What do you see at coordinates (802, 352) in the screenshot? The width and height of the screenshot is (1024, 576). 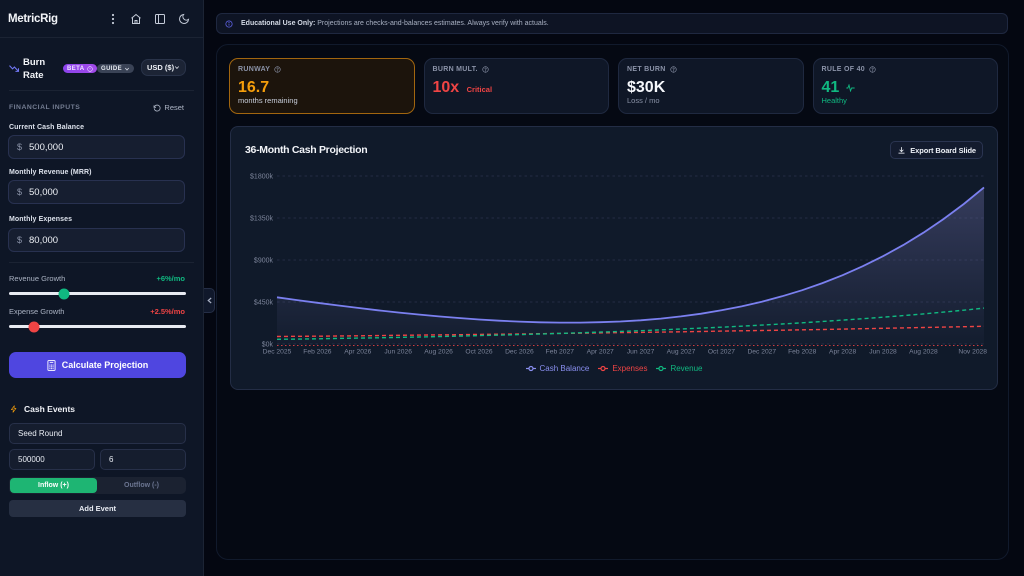 I see `svg-text: Feb 2028` at bounding box center [802, 352].